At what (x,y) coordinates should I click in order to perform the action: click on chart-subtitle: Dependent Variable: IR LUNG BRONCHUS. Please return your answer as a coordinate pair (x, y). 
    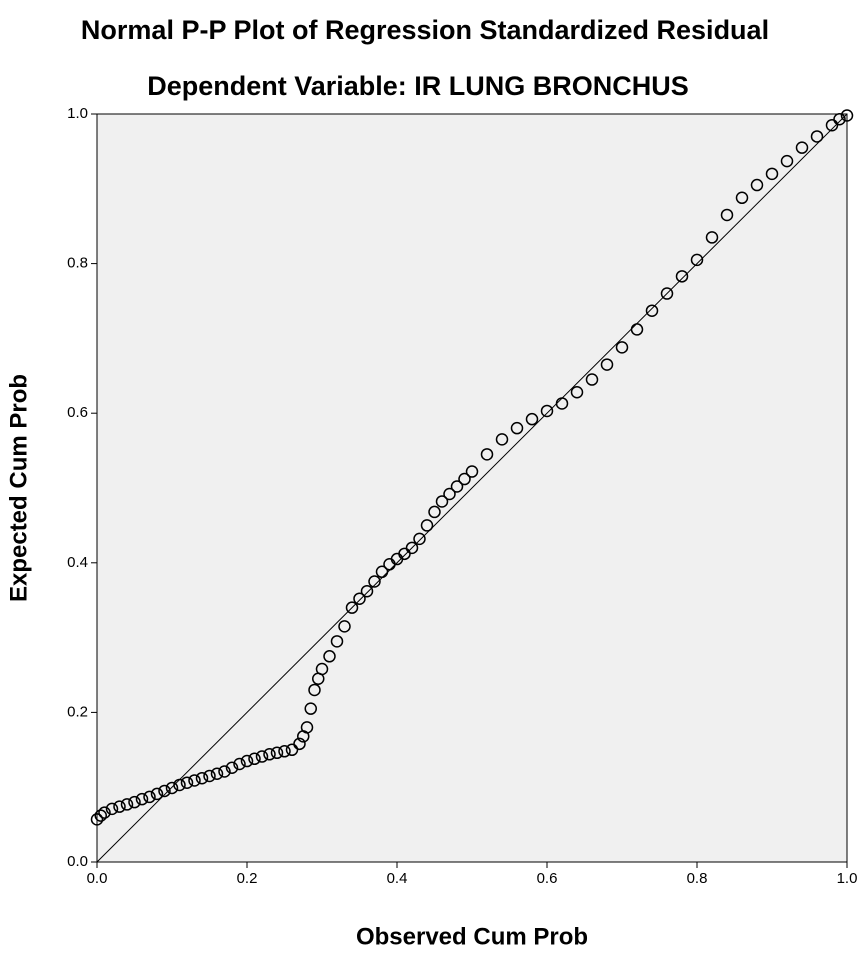
    Looking at the image, I should click on (418, 86).